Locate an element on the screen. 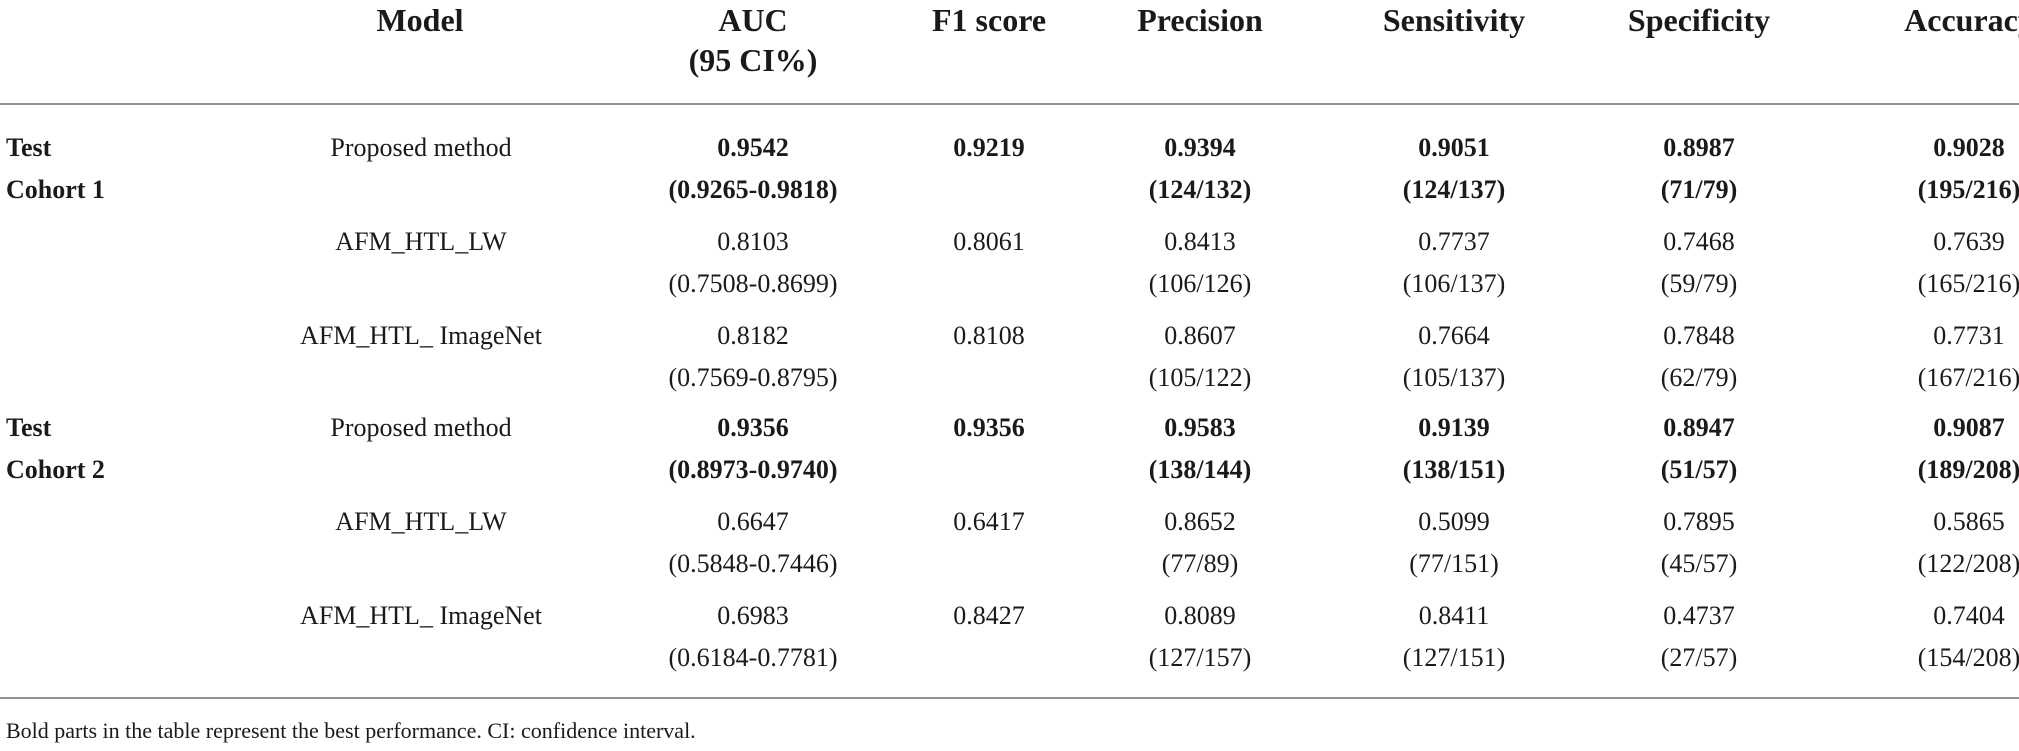 This screenshot has width=2019, height=751. auc-ci: (0.8973-0.9740) is located at coordinates (753, 469).